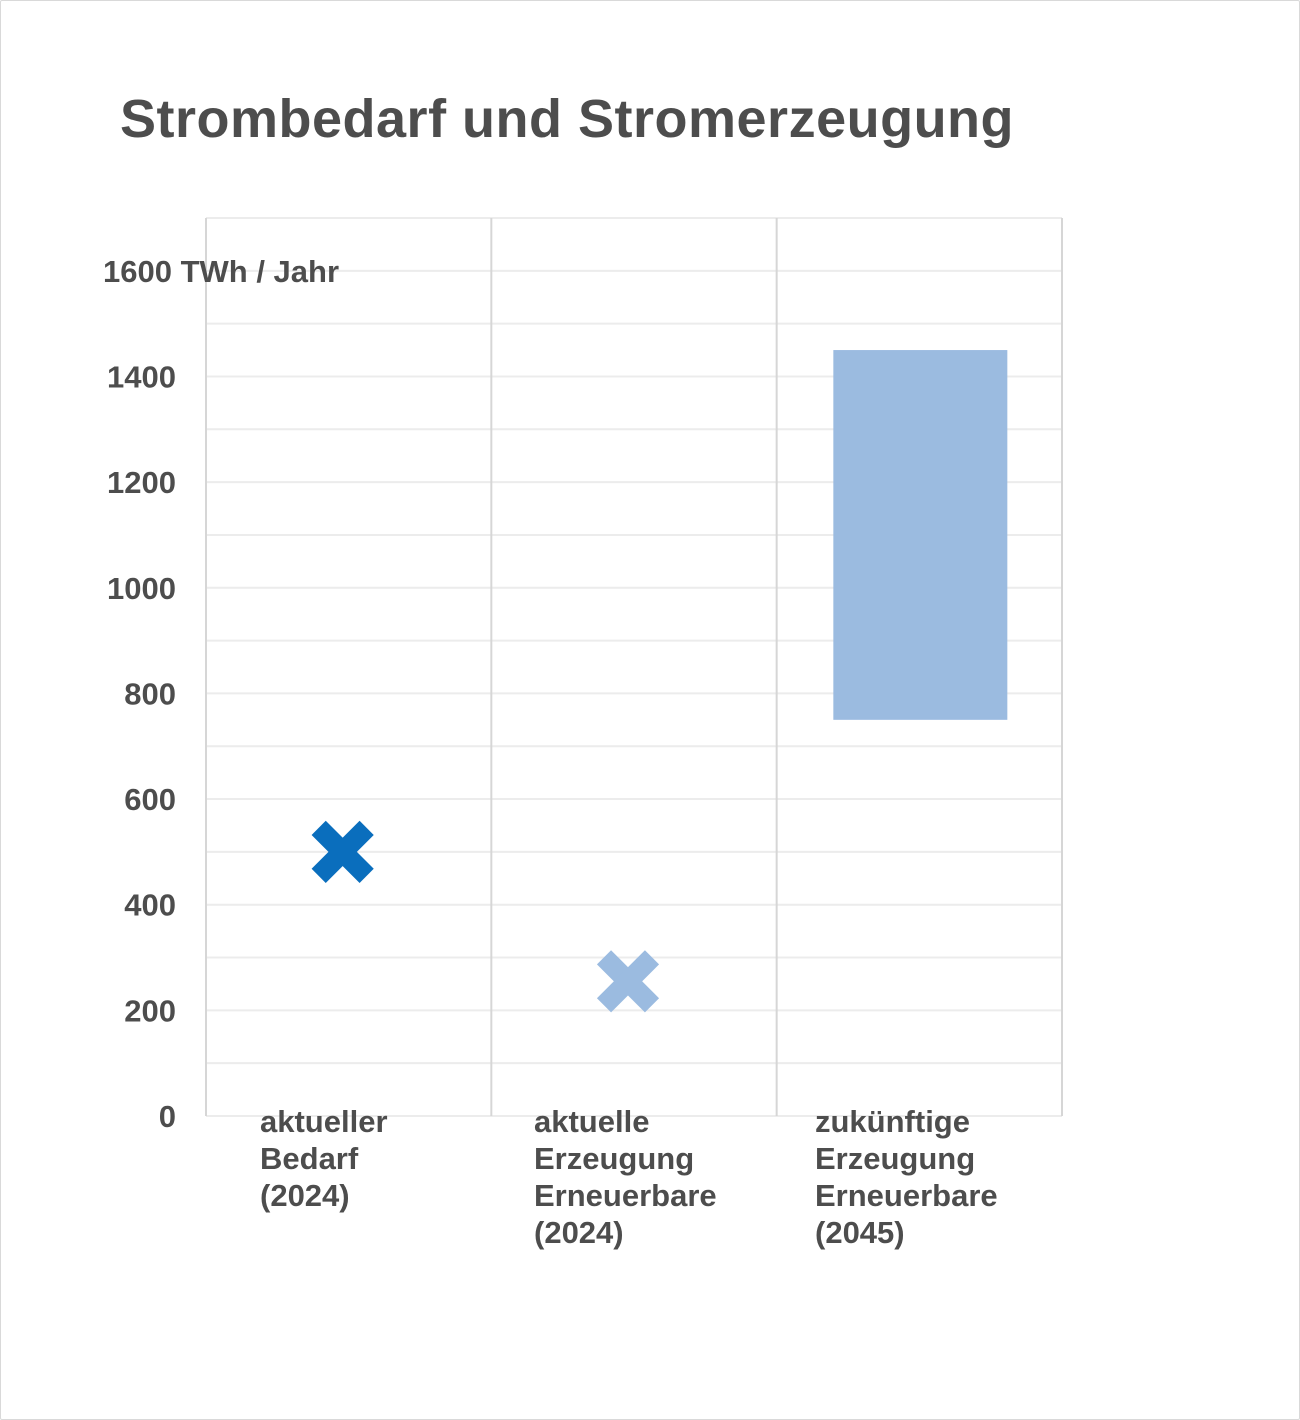 This screenshot has width=1300, height=1420. I want to click on category-label: aktueller, so click(324, 1121).